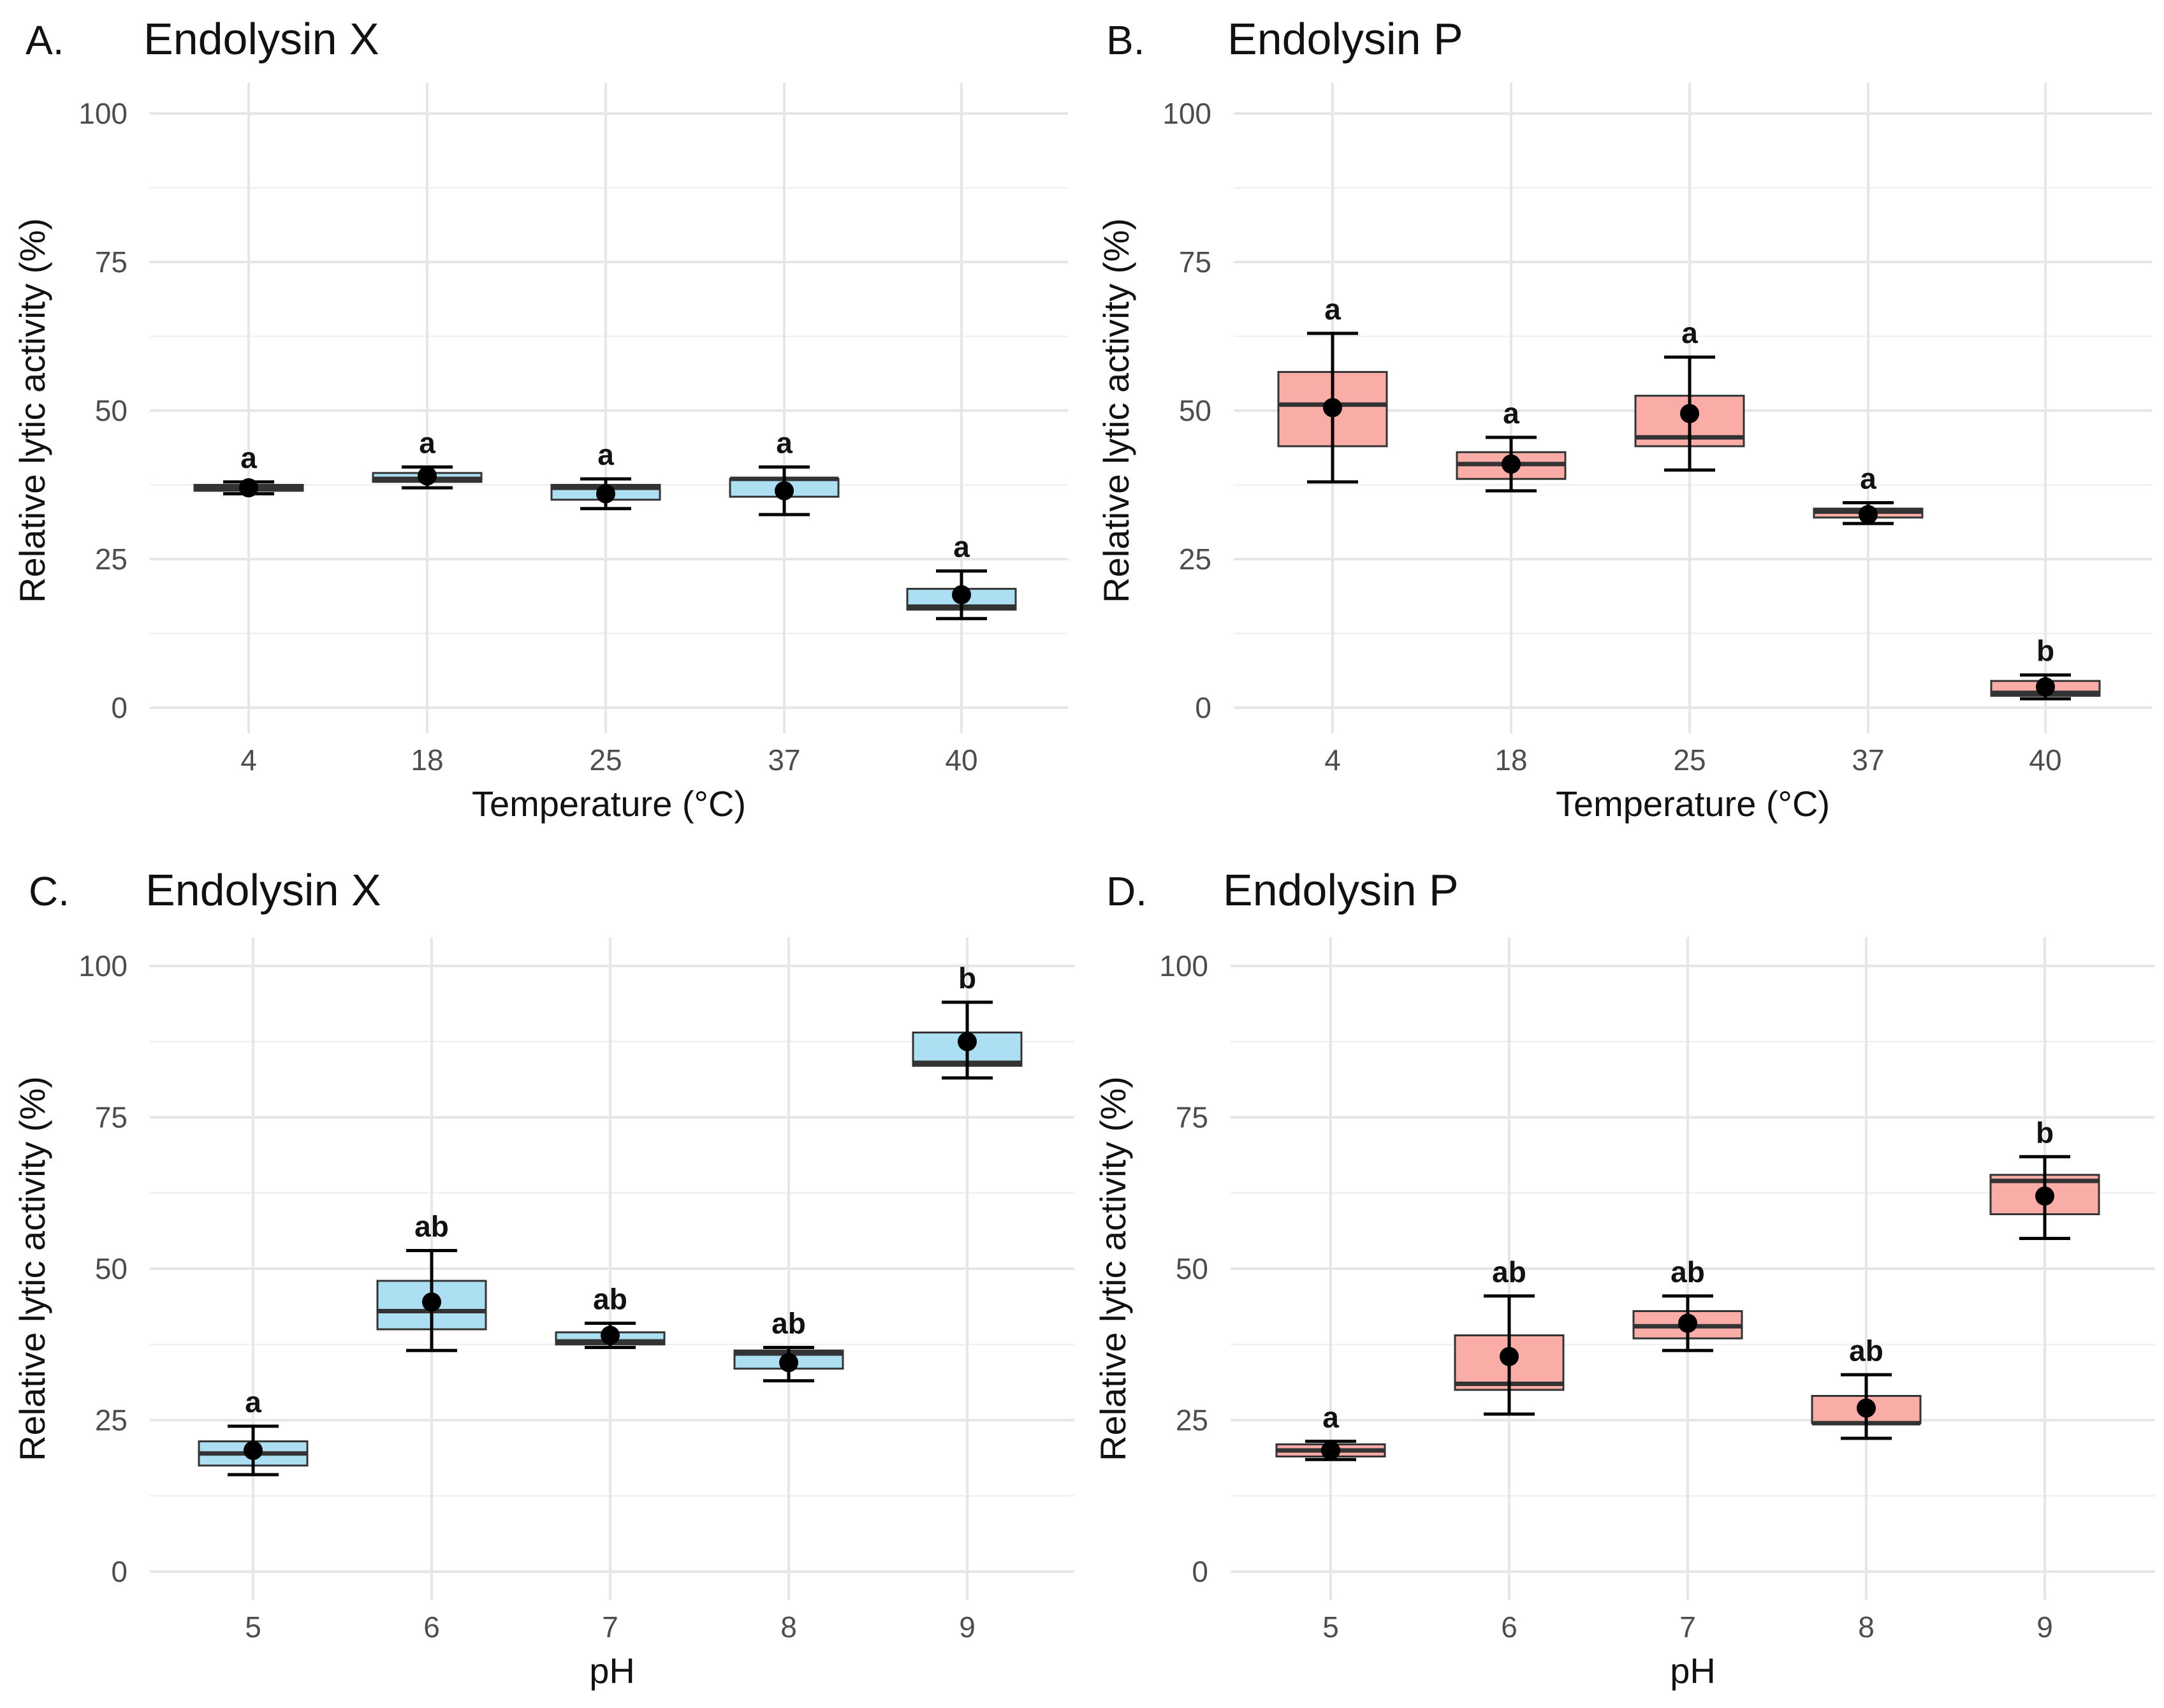 The image size is (2164, 1708). What do you see at coordinates (961, 575) in the screenshot?
I see `box-40: a` at bounding box center [961, 575].